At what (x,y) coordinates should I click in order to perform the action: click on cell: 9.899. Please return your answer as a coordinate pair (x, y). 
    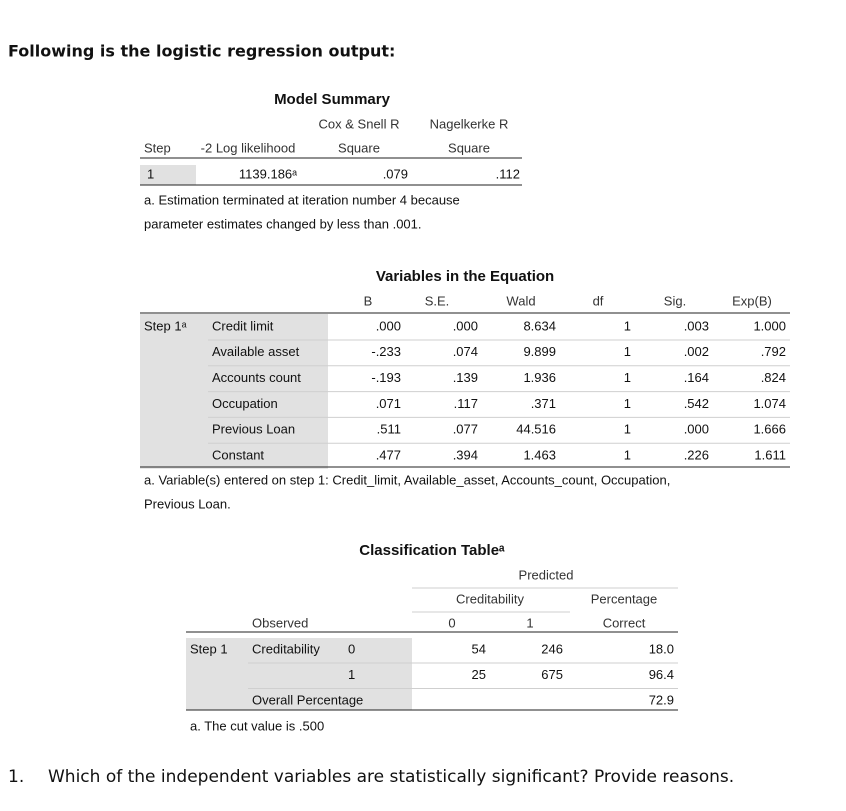
    Looking at the image, I should click on (539, 351).